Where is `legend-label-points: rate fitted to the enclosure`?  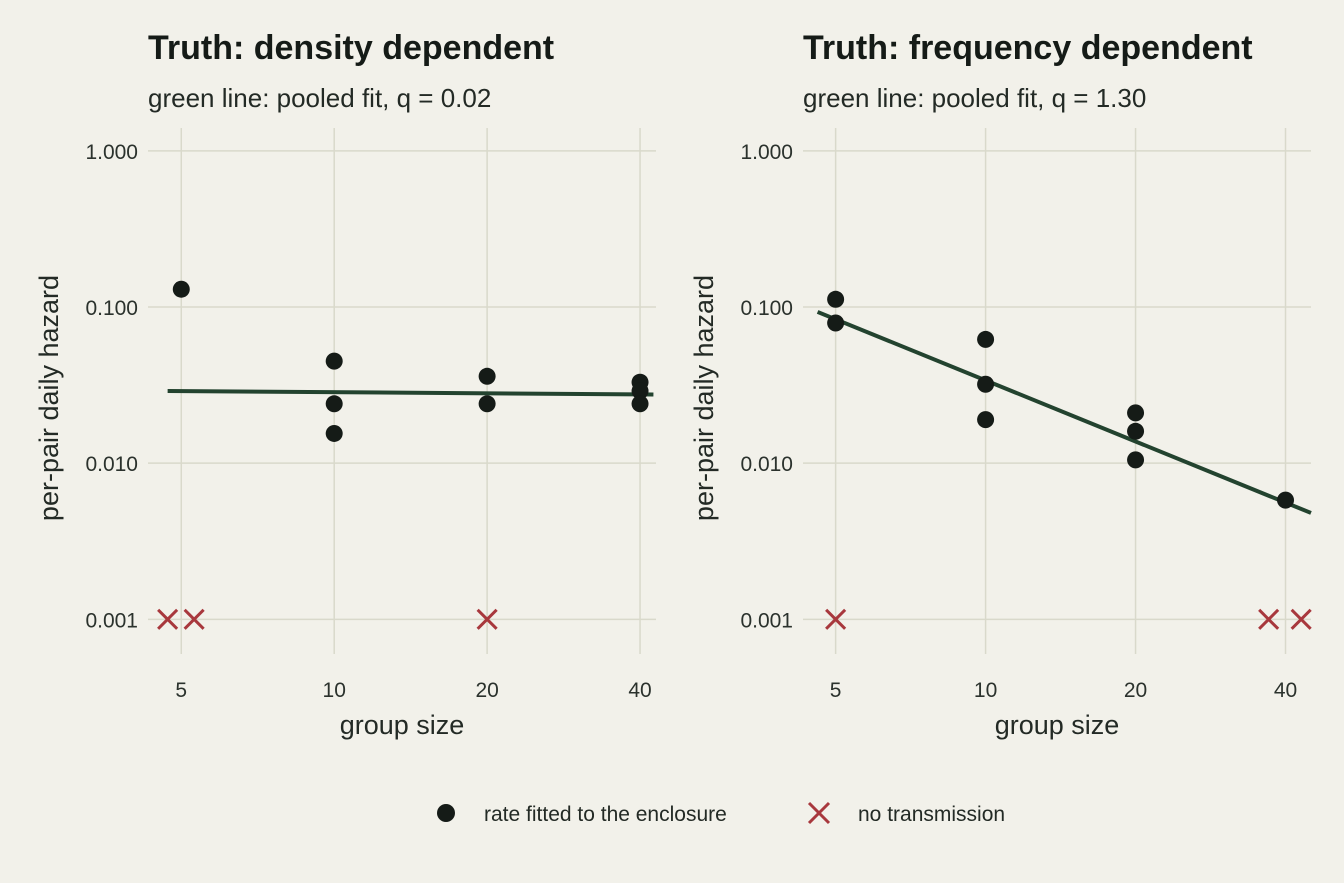 legend-label-points: rate fitted to the enclosure is located at coordinates (605, 814).